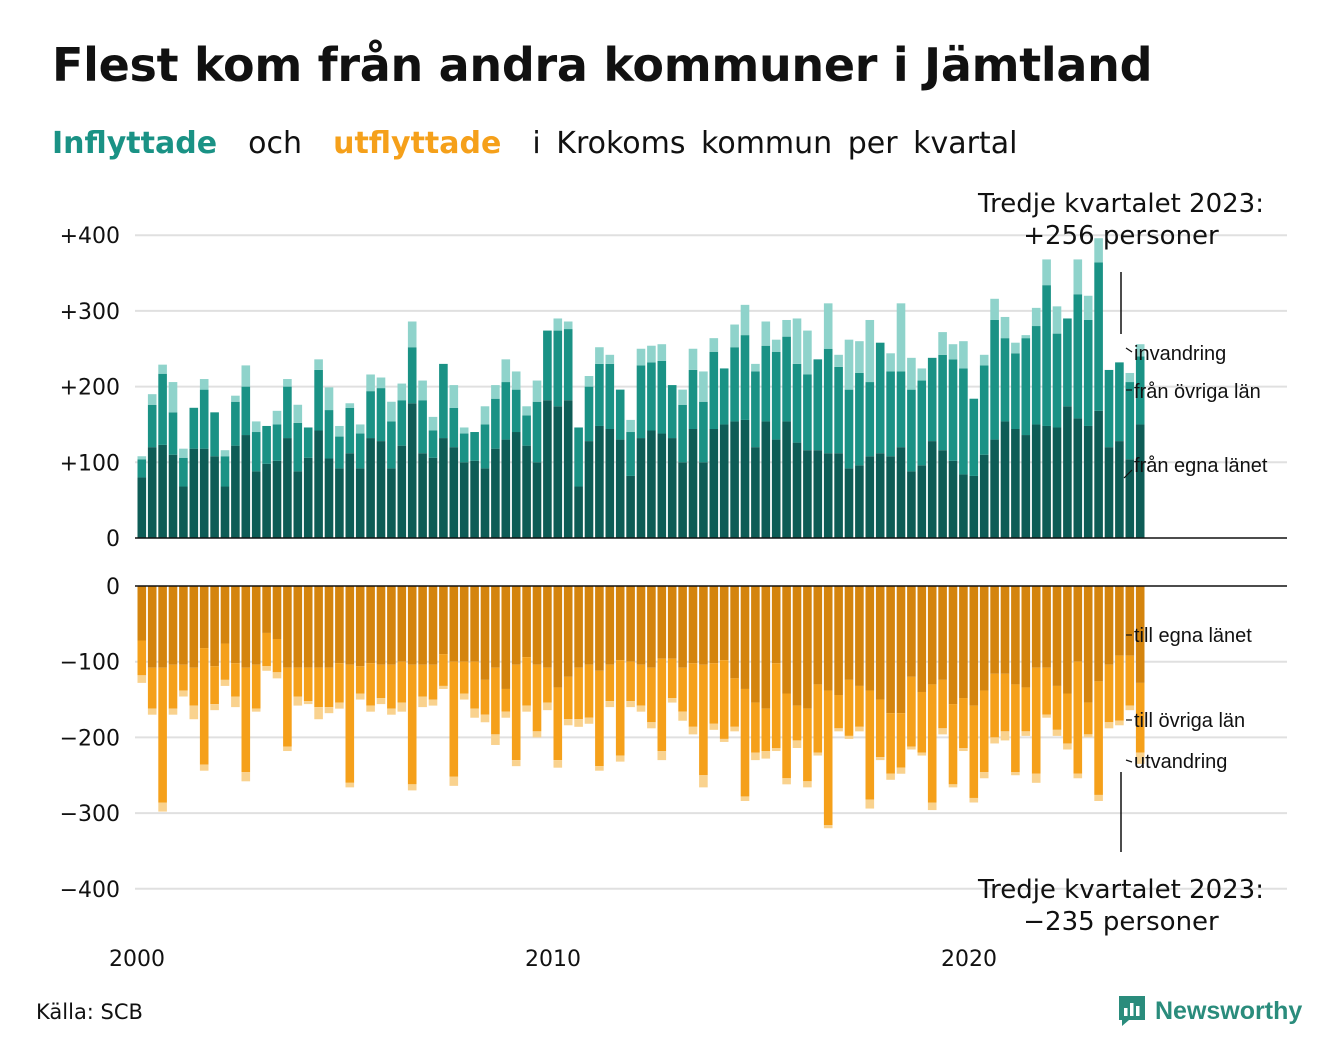  What do you see at coordinates (90, 738) in the screenshot?
I see `y-tick-out-2: −200` at bounding box center [90, 738].